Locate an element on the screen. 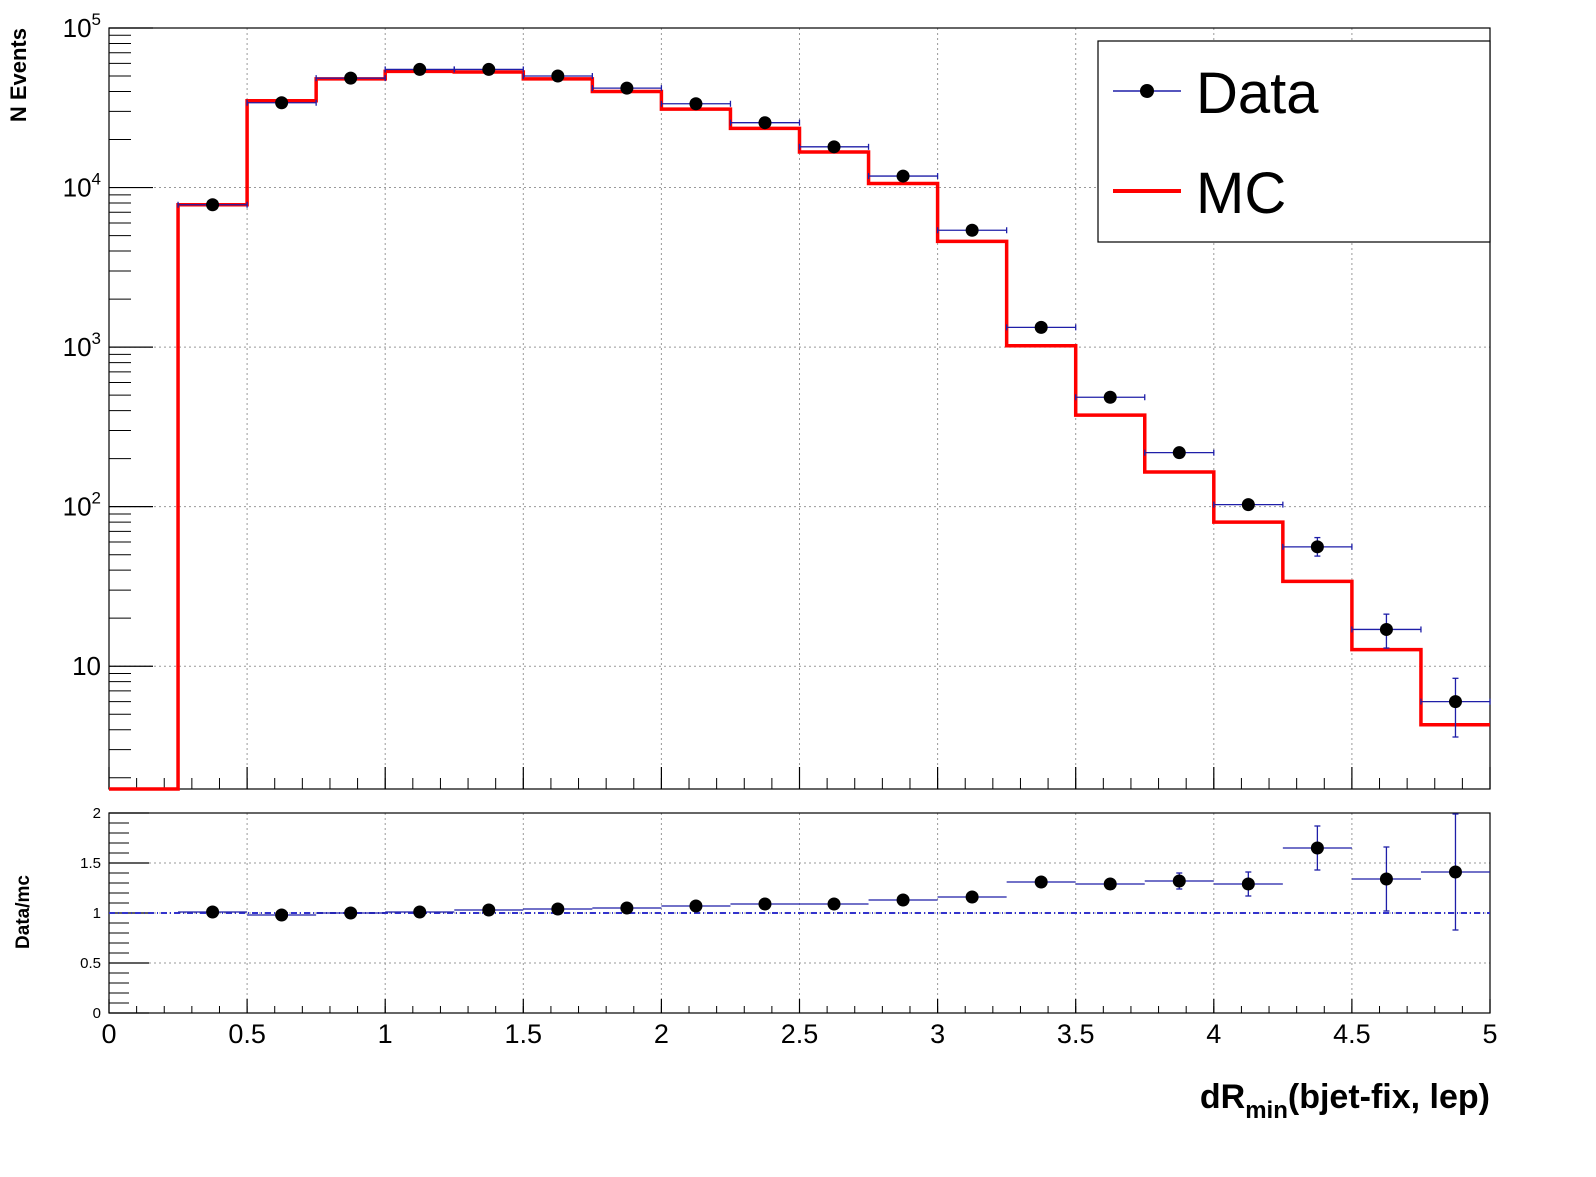  legend-mc-label: MC is located at coordinates (1241, 193).